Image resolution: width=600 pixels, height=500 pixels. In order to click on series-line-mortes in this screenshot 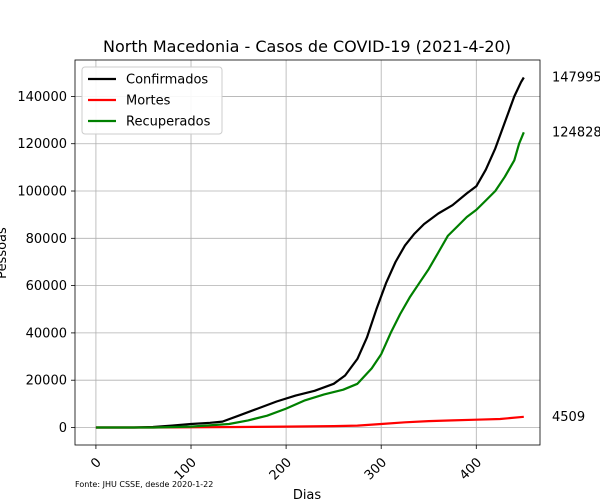, I will do `click(309, 422)`.